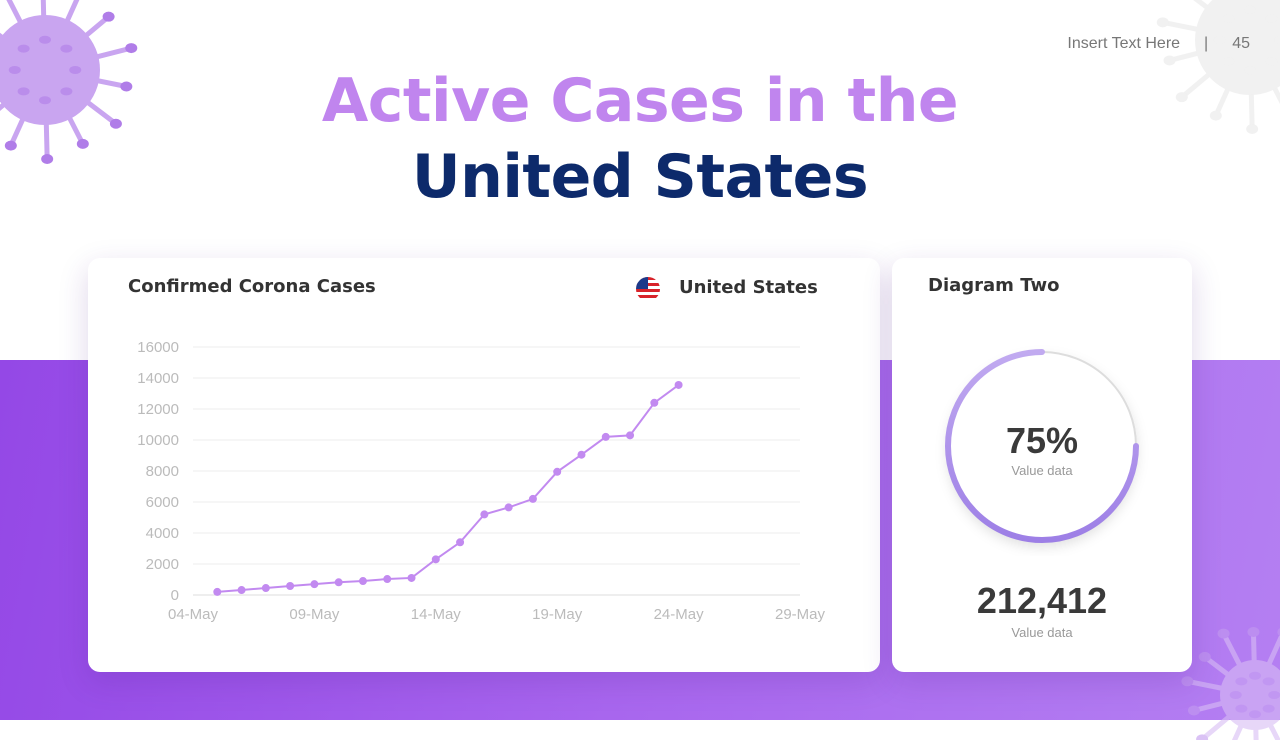 The height and width of the screenshot is (740, 1280). I want to click on y-tick-label: 12000, so click(158, 409).